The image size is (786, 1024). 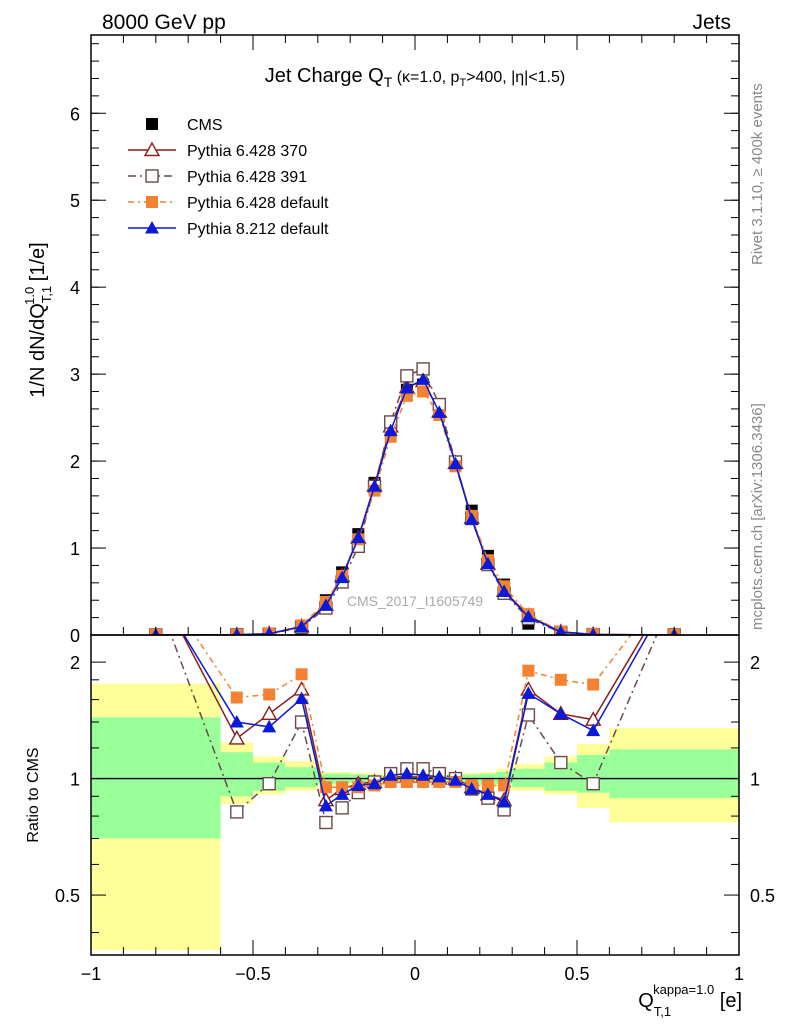 What do you see at coordinates (75, 114) in the screenshot?
I see `y-tick-label-6: 6` at bounding box center [75, 114].